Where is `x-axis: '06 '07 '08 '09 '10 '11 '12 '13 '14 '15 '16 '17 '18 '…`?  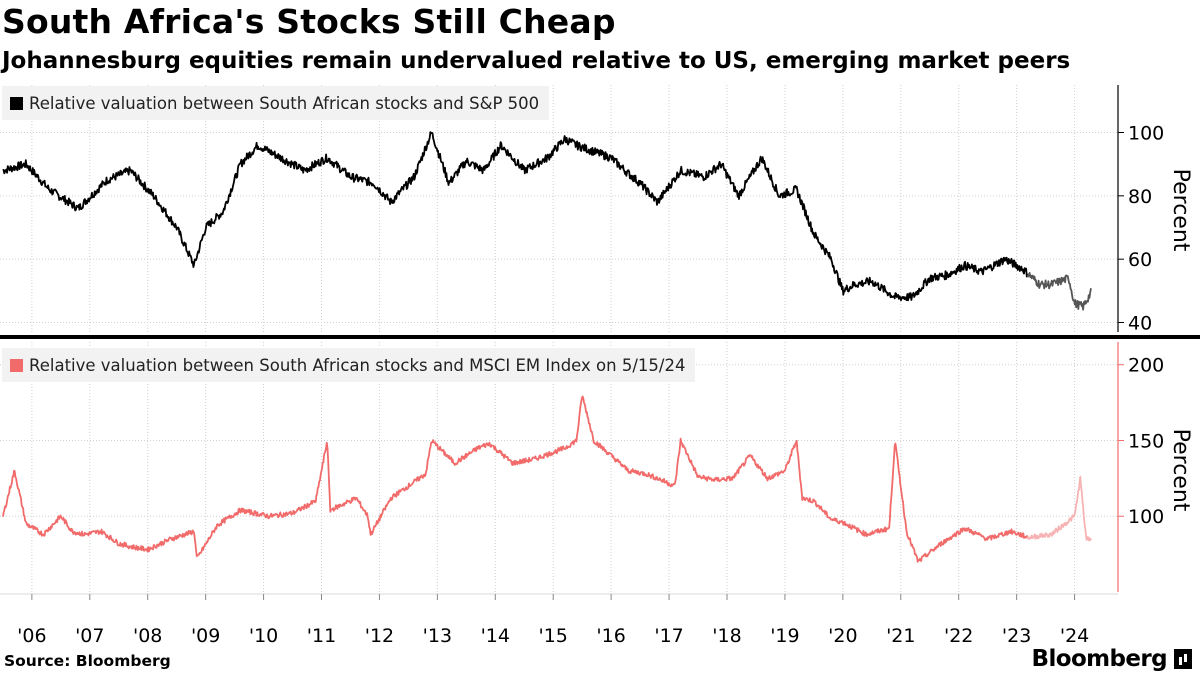 x-axis: '06 '07 '08 '09 '10 '11 '12 '13 '14 '15 '16 '17 '18 '… is located at coordinates (559, 620).